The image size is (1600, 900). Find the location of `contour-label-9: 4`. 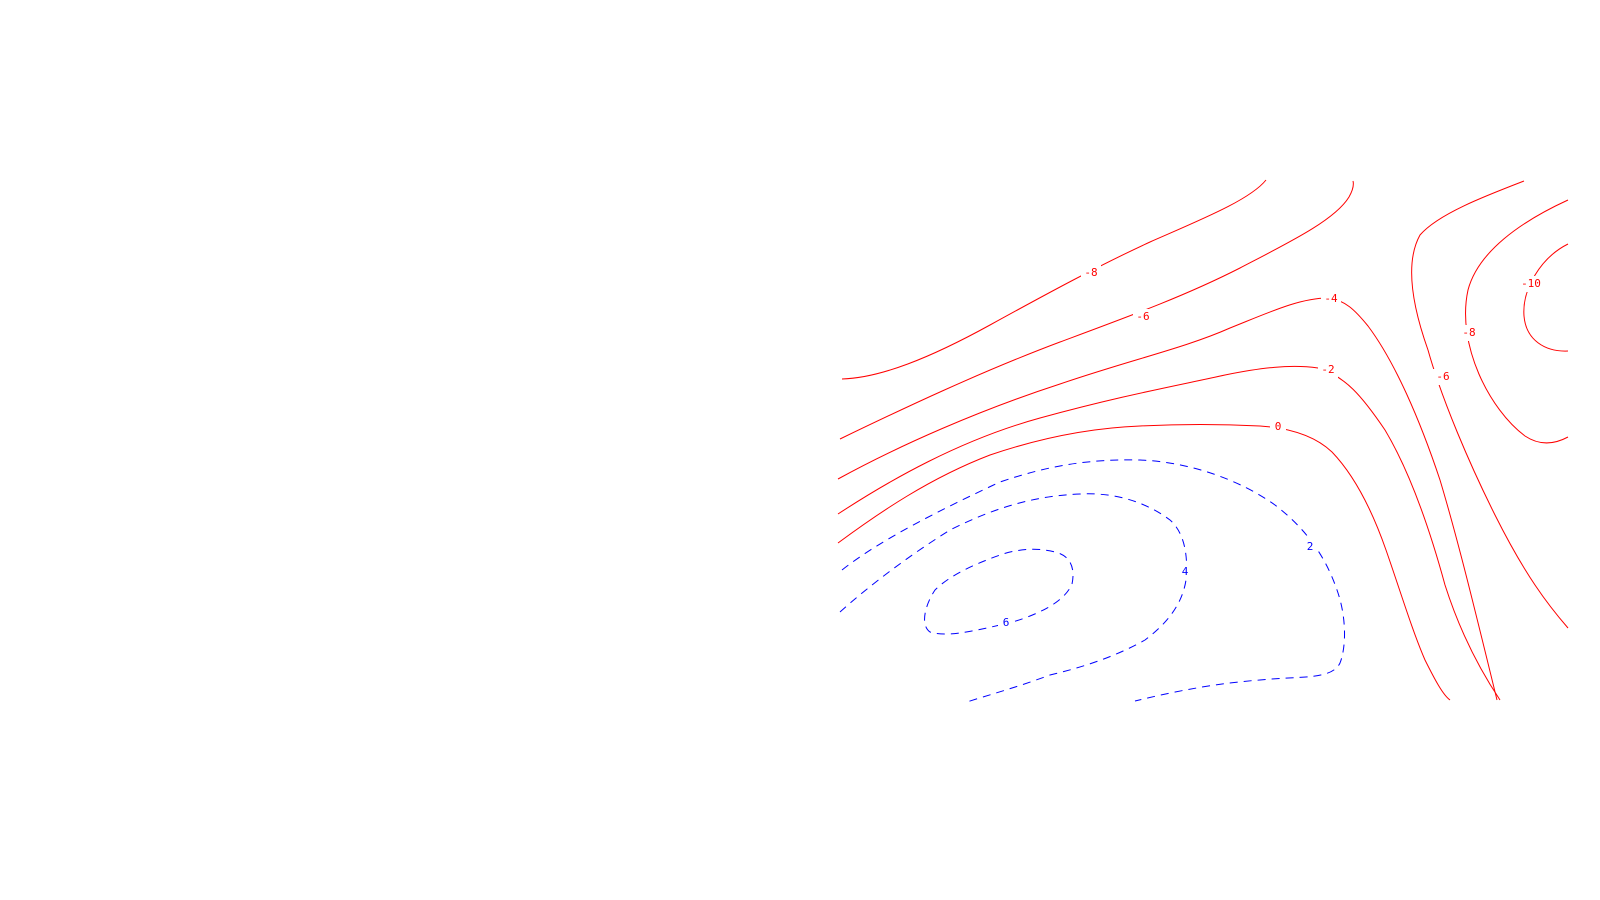

contour-label-9: 4 is located at coordinates (1185, 571).